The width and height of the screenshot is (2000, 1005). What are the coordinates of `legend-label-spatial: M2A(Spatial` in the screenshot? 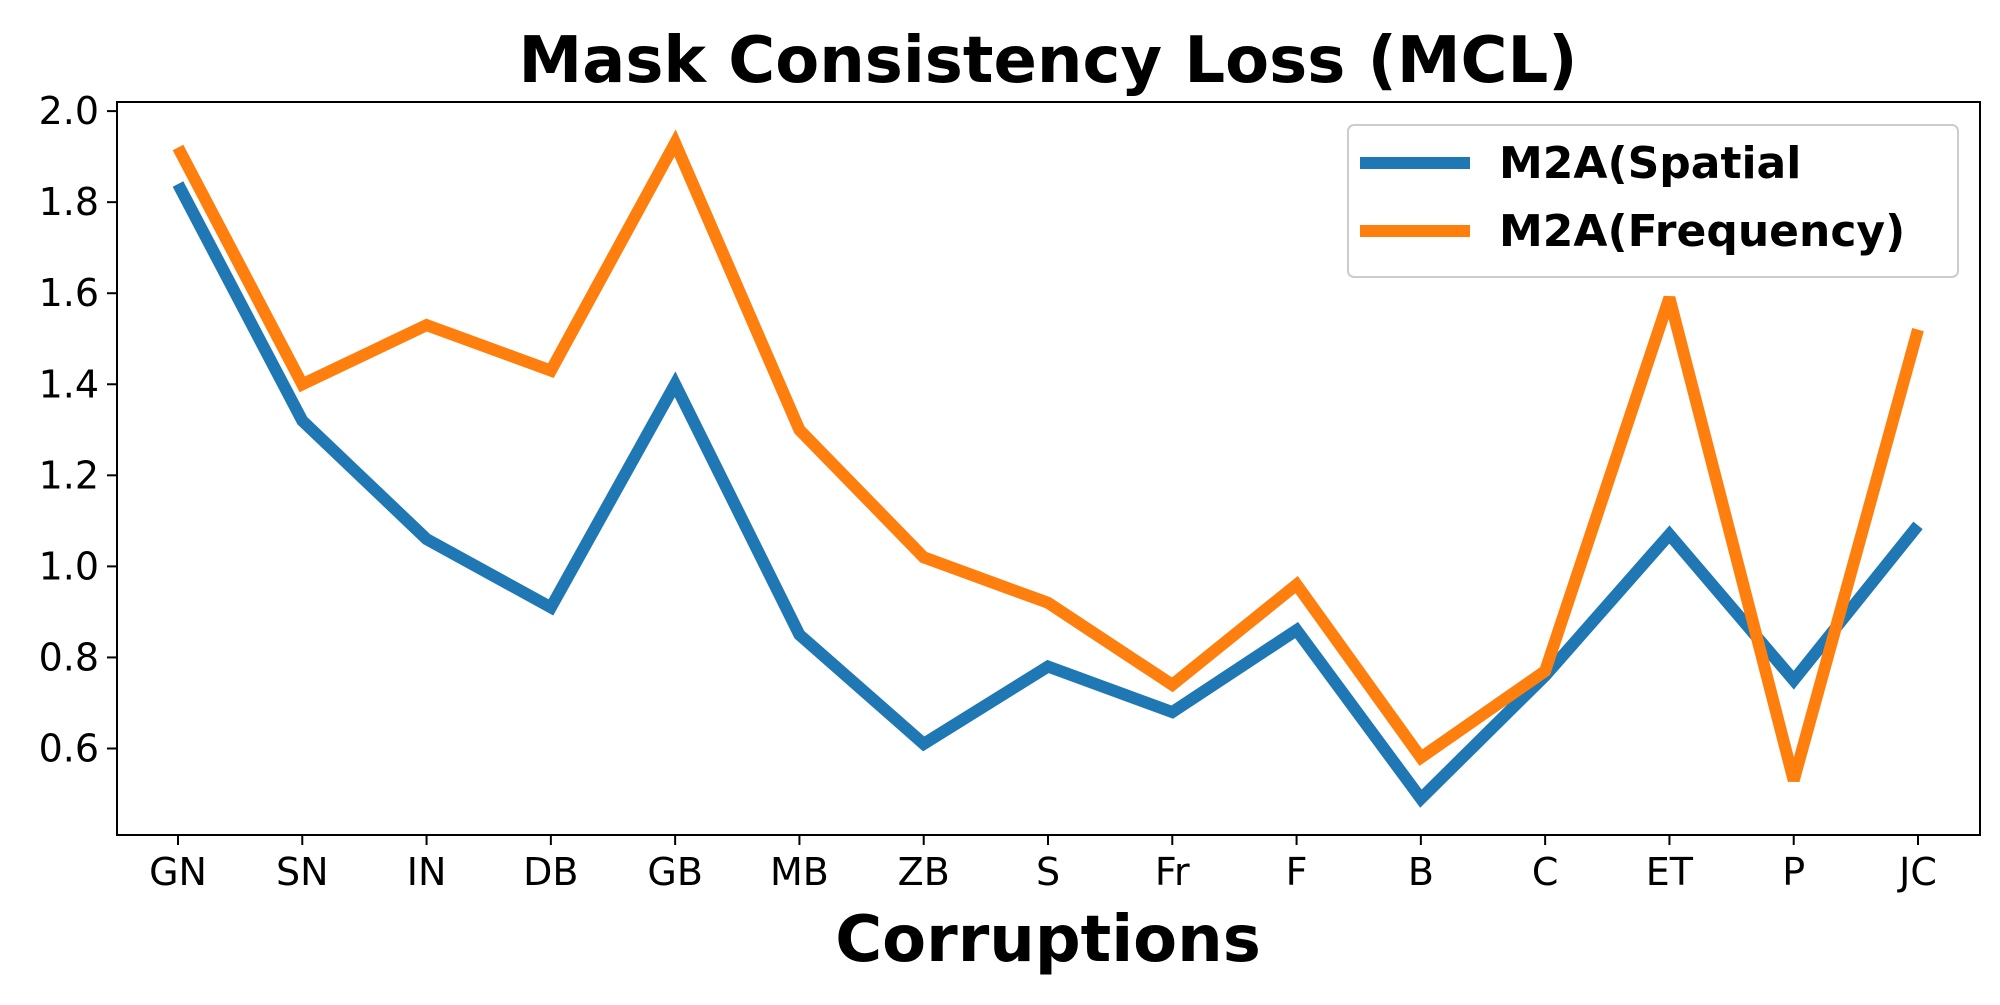 It's located at (1650, 163).